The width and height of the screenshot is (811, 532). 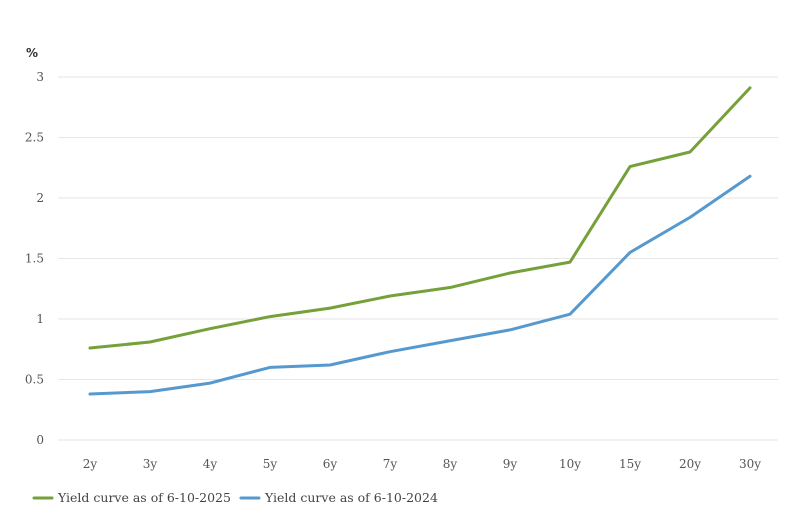 What do you see at coordinates (40, 440) in the screenshot?
I see `y-tick-label: 0` at bounding box center [40, 440].